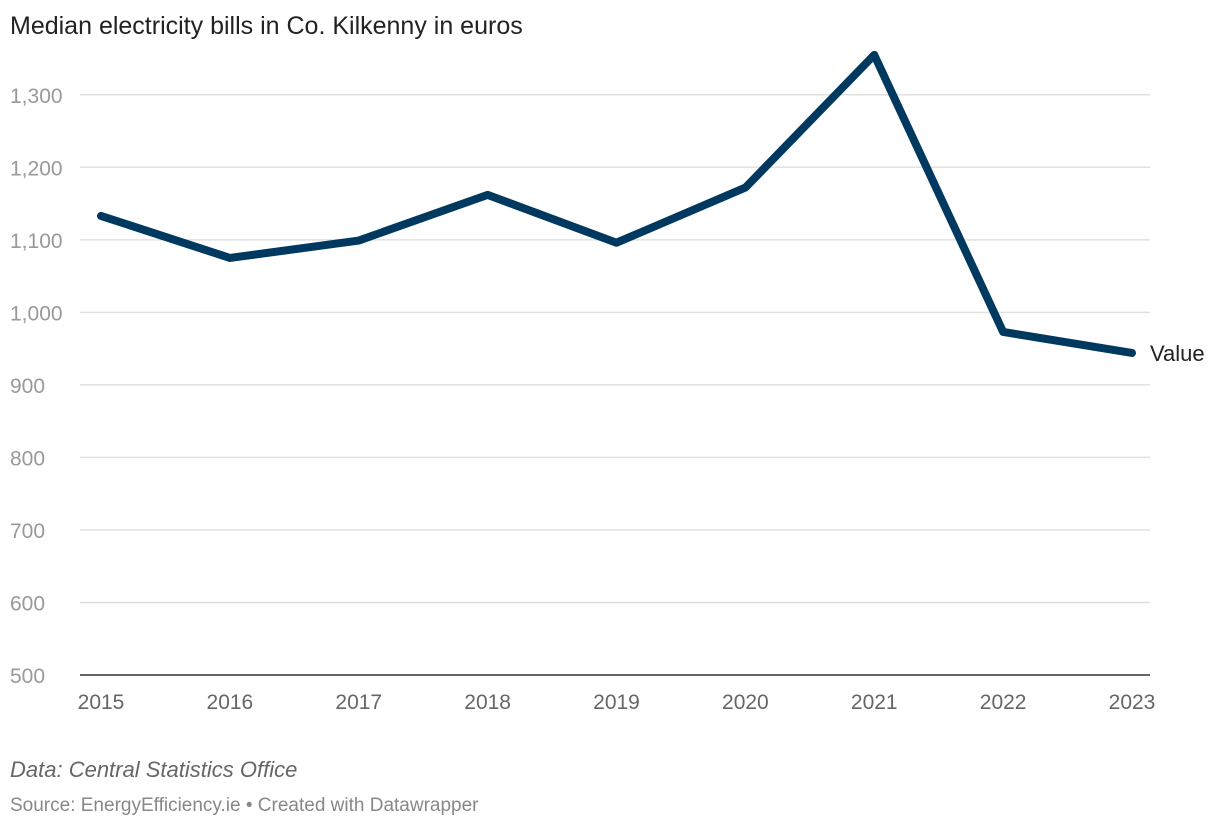  I want to click on y-tick-label-1100: 1,100, so click(36, 241).